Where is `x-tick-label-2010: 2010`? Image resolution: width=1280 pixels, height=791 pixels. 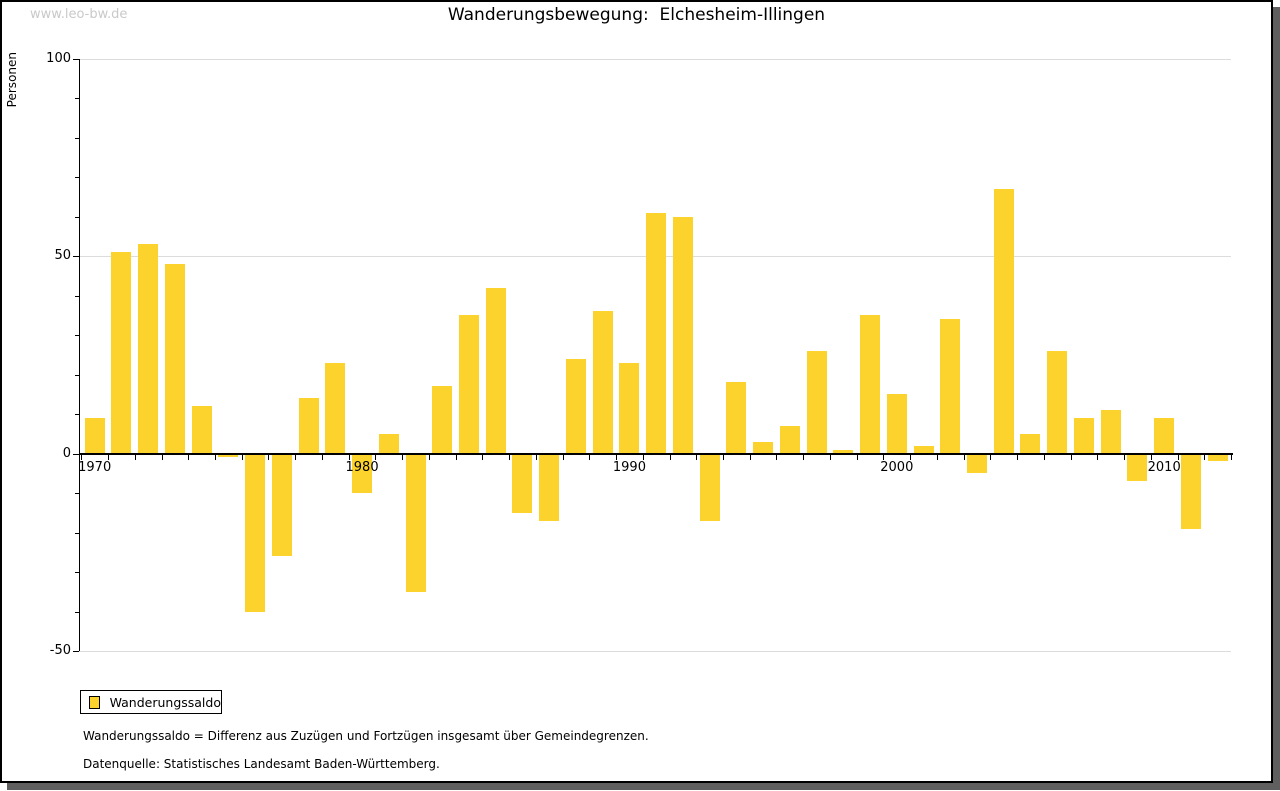 x-tick-label-2010: 2010 is located at coordinates (1164, 467).